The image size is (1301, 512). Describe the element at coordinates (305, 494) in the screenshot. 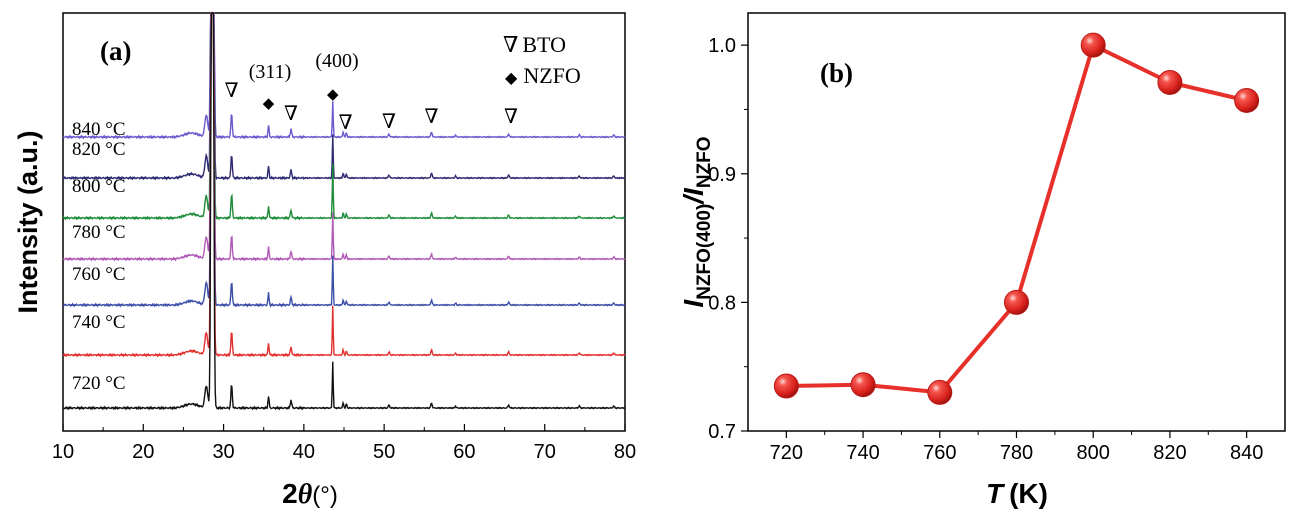

I see `xrd-x-label-symbol: θ` at that location.